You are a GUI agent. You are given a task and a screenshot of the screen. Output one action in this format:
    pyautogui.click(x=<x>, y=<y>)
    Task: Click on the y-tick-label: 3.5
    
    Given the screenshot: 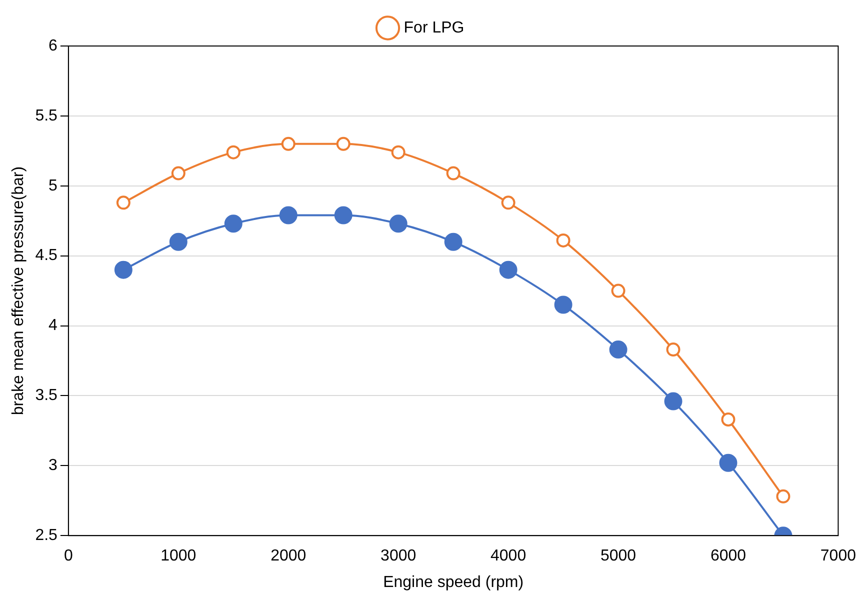 What is the action you would take?
    pyautogui.click(x=46, y=395)
    